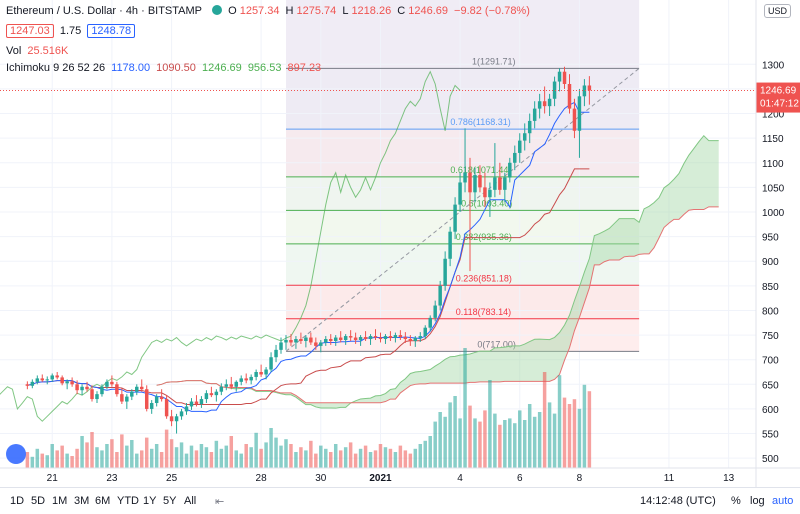  I want to click on ichimoku-lagging: 1246.69, so click(221, 68).